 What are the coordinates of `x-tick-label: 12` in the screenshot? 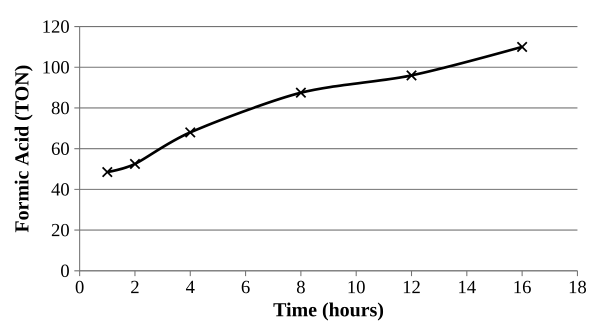 It's located at (412, 287).